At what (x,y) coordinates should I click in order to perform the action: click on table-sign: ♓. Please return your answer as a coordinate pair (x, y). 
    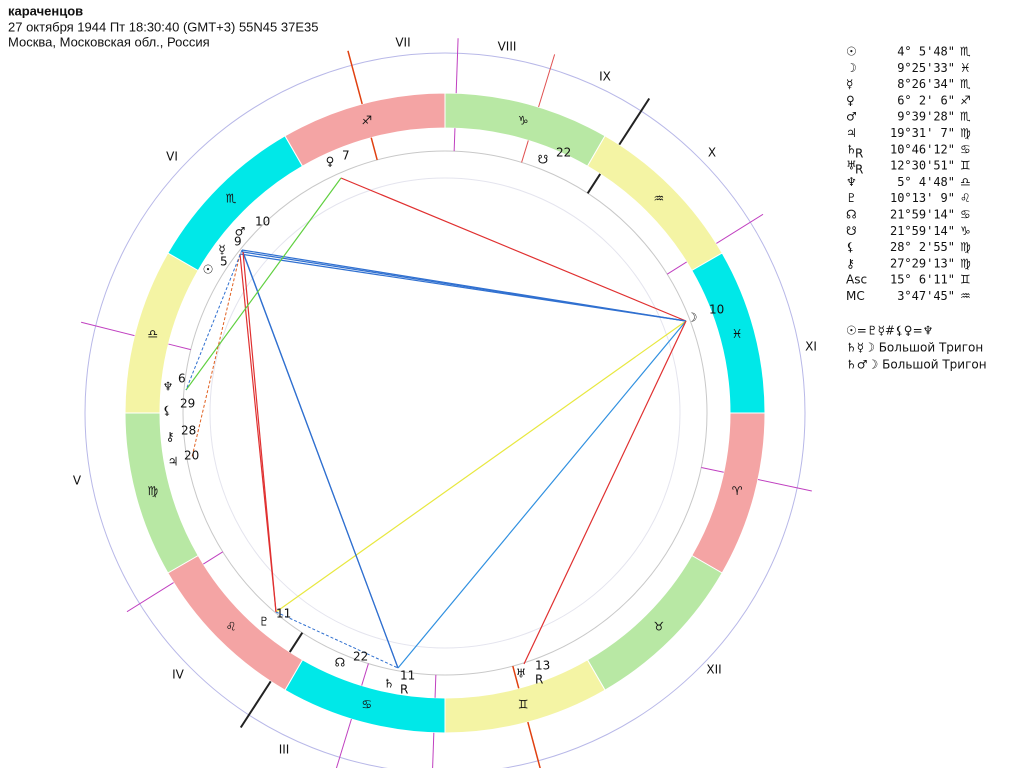
    Looking at the image, I should click on (965, 68).